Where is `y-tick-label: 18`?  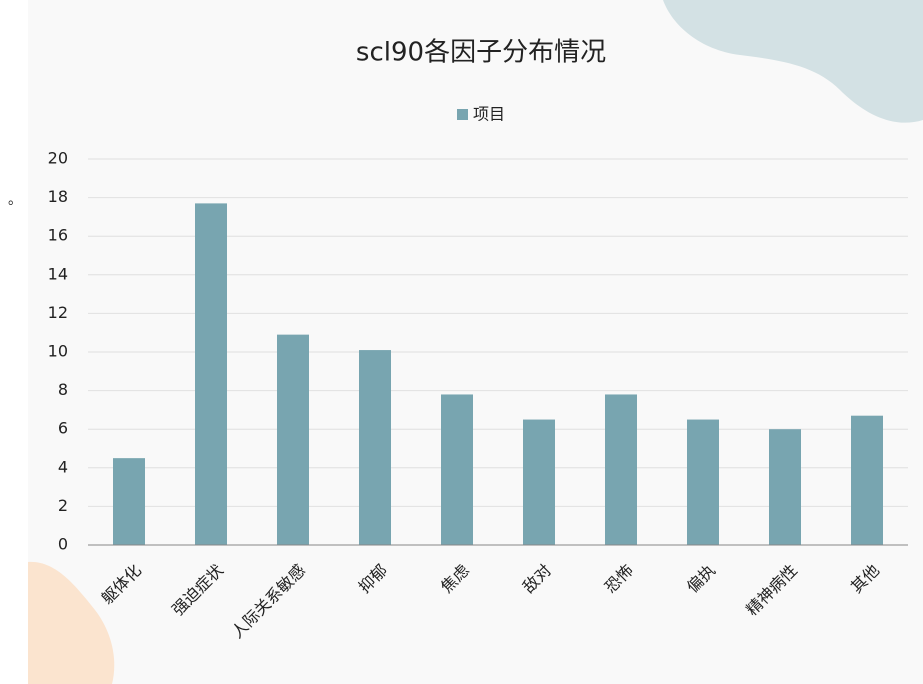
y-tick-label: 18 is located at coordinates (58, 196).